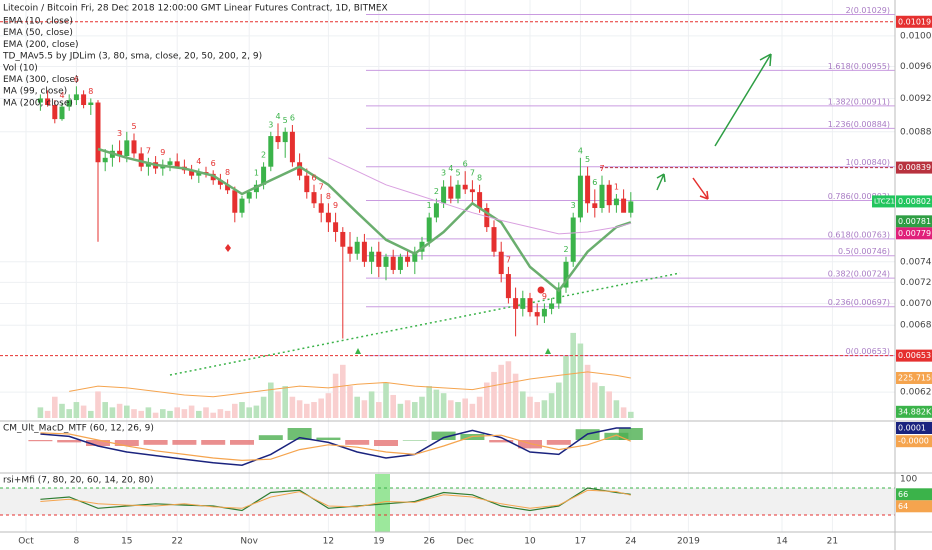 The width and height of the screenshot is (932, 550). Describe the element at coordinates (26, 542) in the screenshot. I see `x-tick-label: Oct` at that location.